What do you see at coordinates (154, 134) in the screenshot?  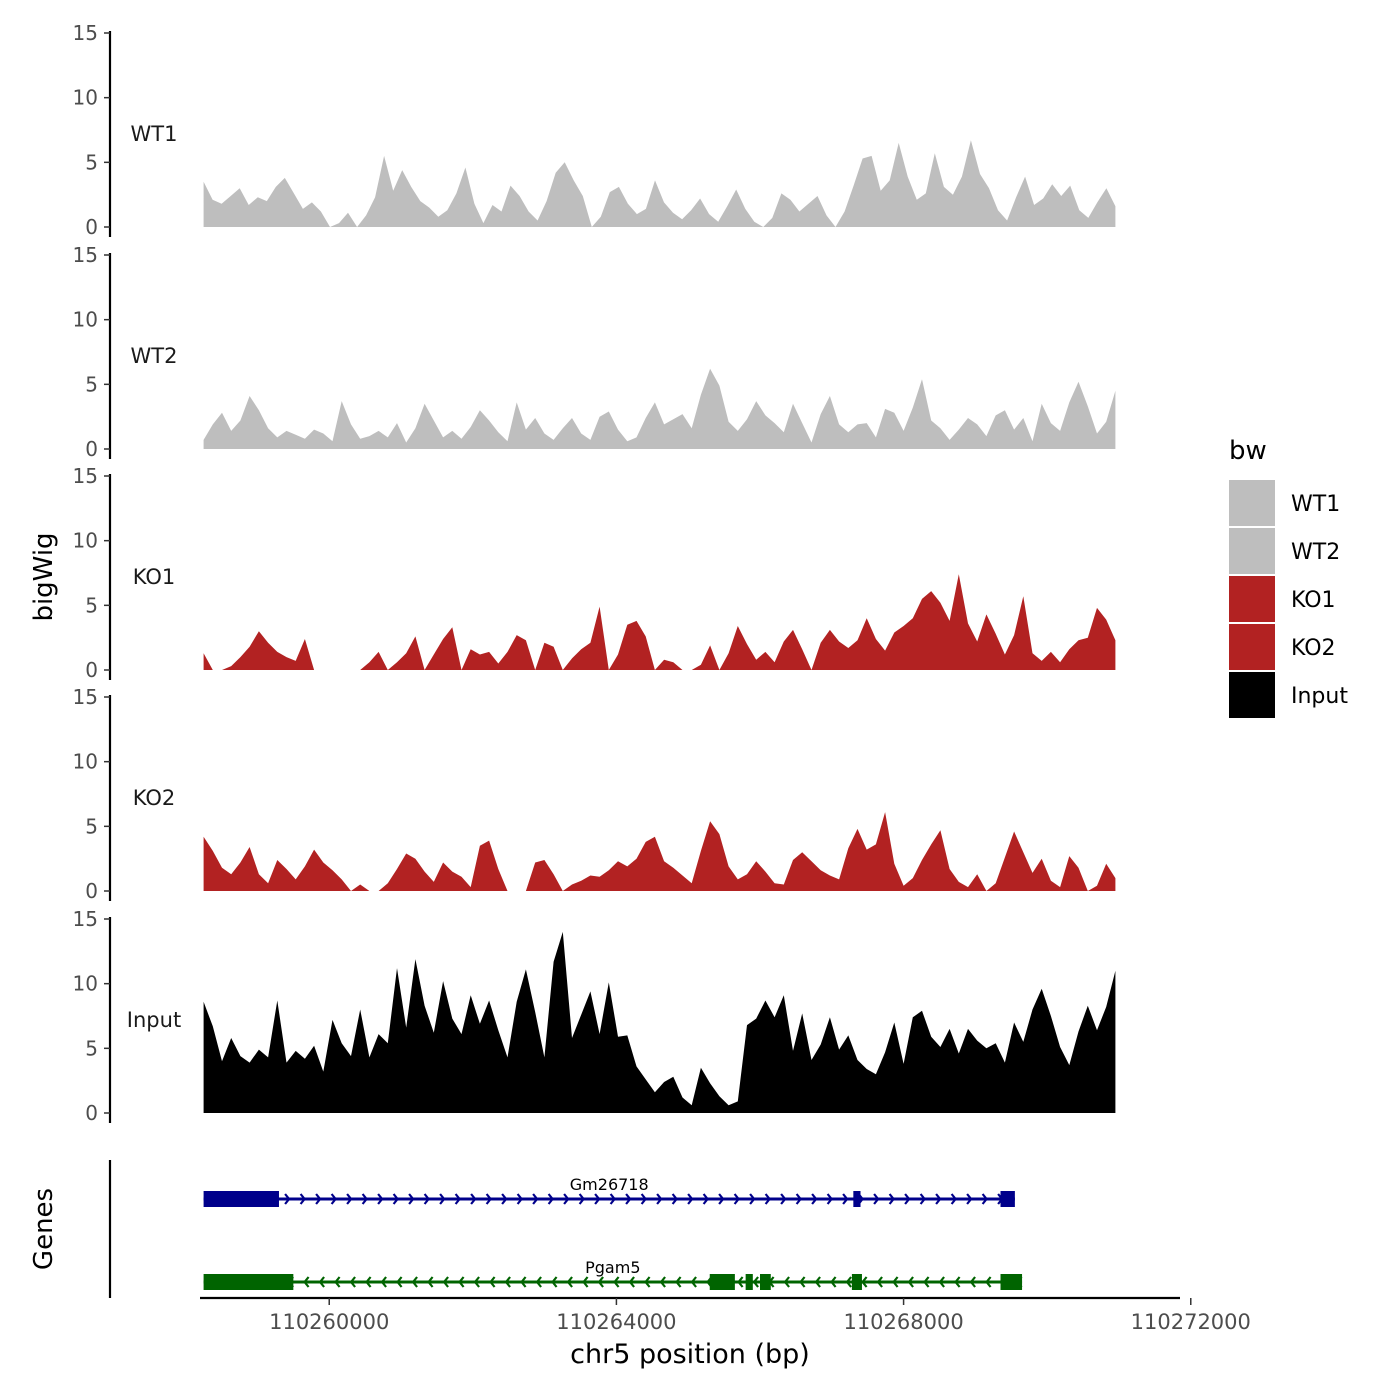 I see `track-label: WT1` at bounding box center [154, 134].